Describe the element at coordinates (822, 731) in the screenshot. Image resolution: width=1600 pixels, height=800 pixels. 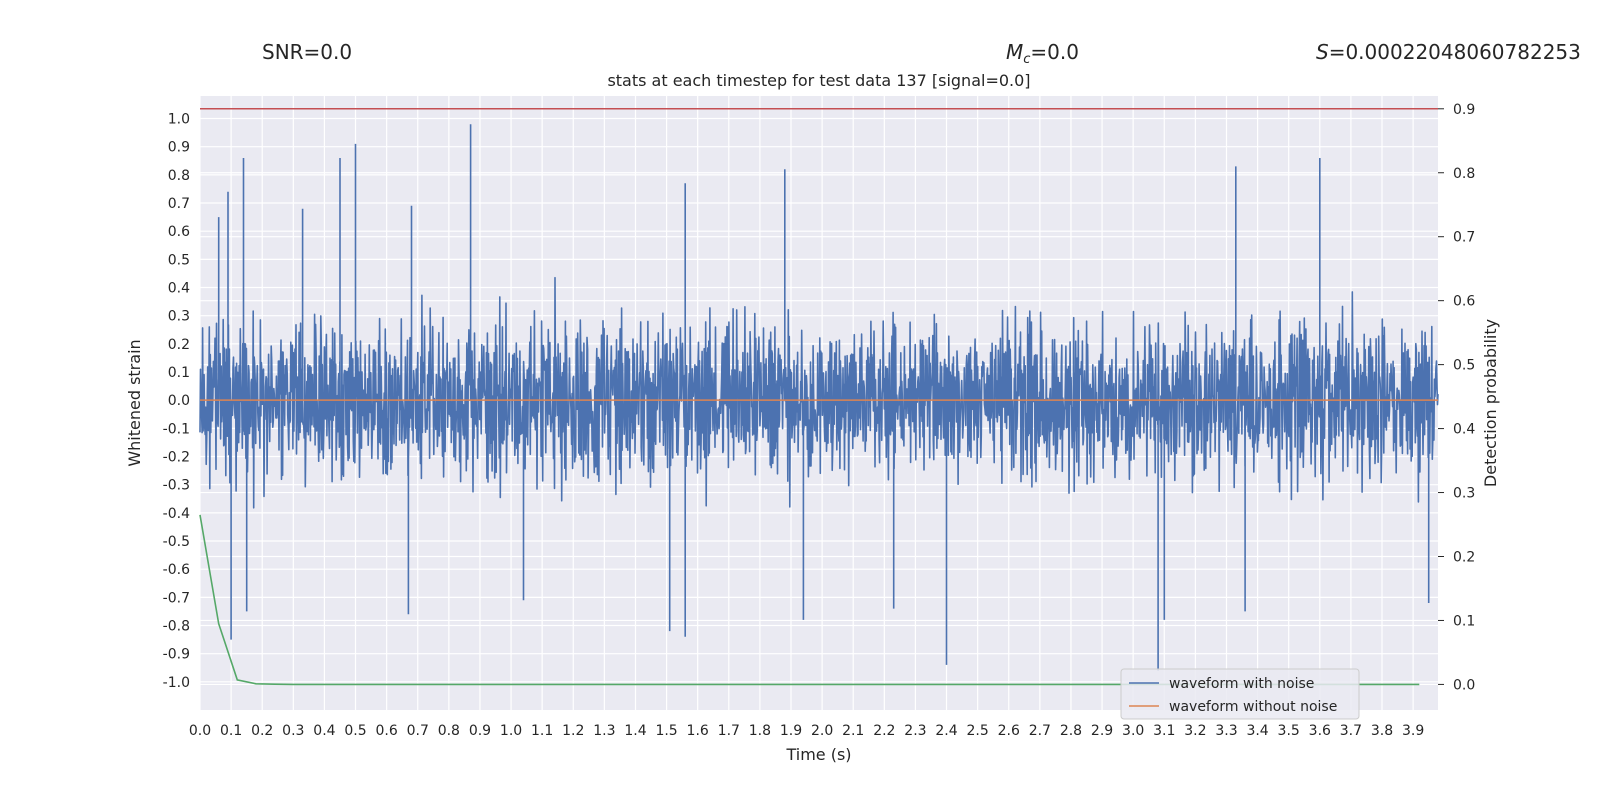
I see `x-tick-label: 2.0` at that location.